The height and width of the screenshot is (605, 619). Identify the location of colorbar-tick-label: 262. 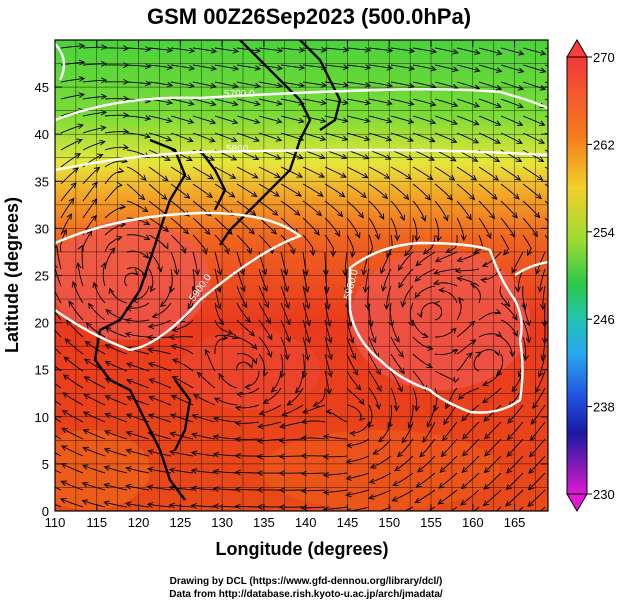
(604, 144).